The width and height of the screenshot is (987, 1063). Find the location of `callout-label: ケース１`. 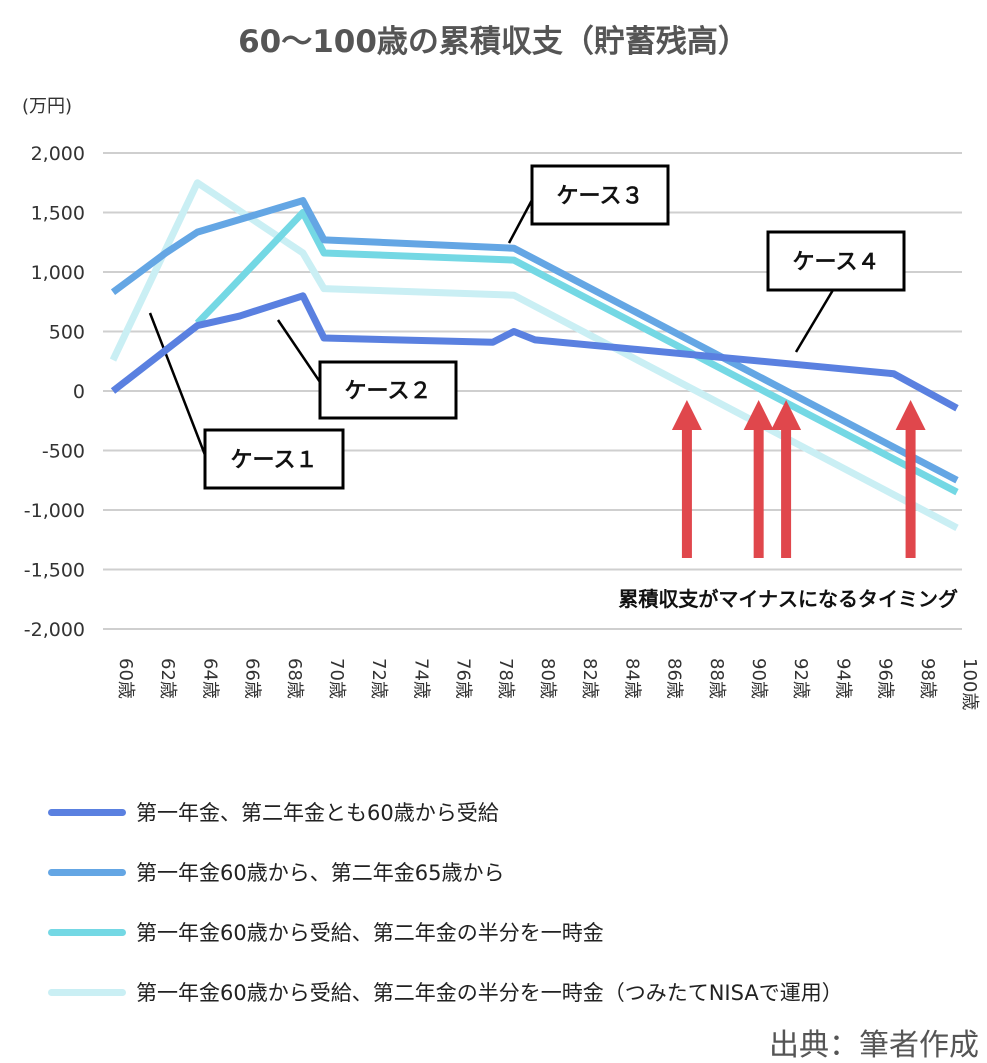

callout-label: ケース１ is located at coordinates (274, 460).